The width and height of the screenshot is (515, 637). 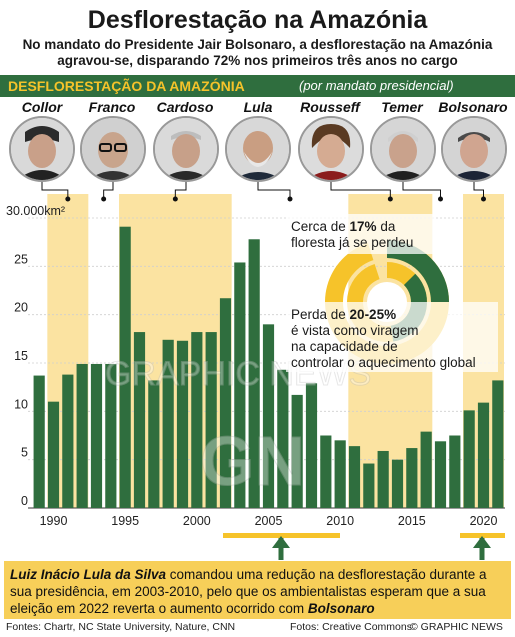 What do you see at coordinates (21, 259) in the screenshot?
I see `y-tick-label: 25` at bounding box center [21, 259].